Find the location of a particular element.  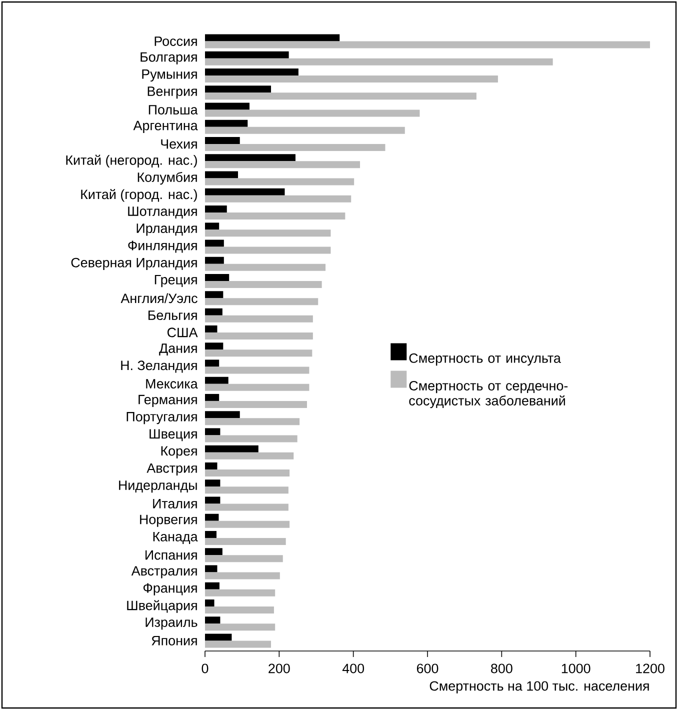

y-tick-label: Испания is located at coordinates (171, 555).